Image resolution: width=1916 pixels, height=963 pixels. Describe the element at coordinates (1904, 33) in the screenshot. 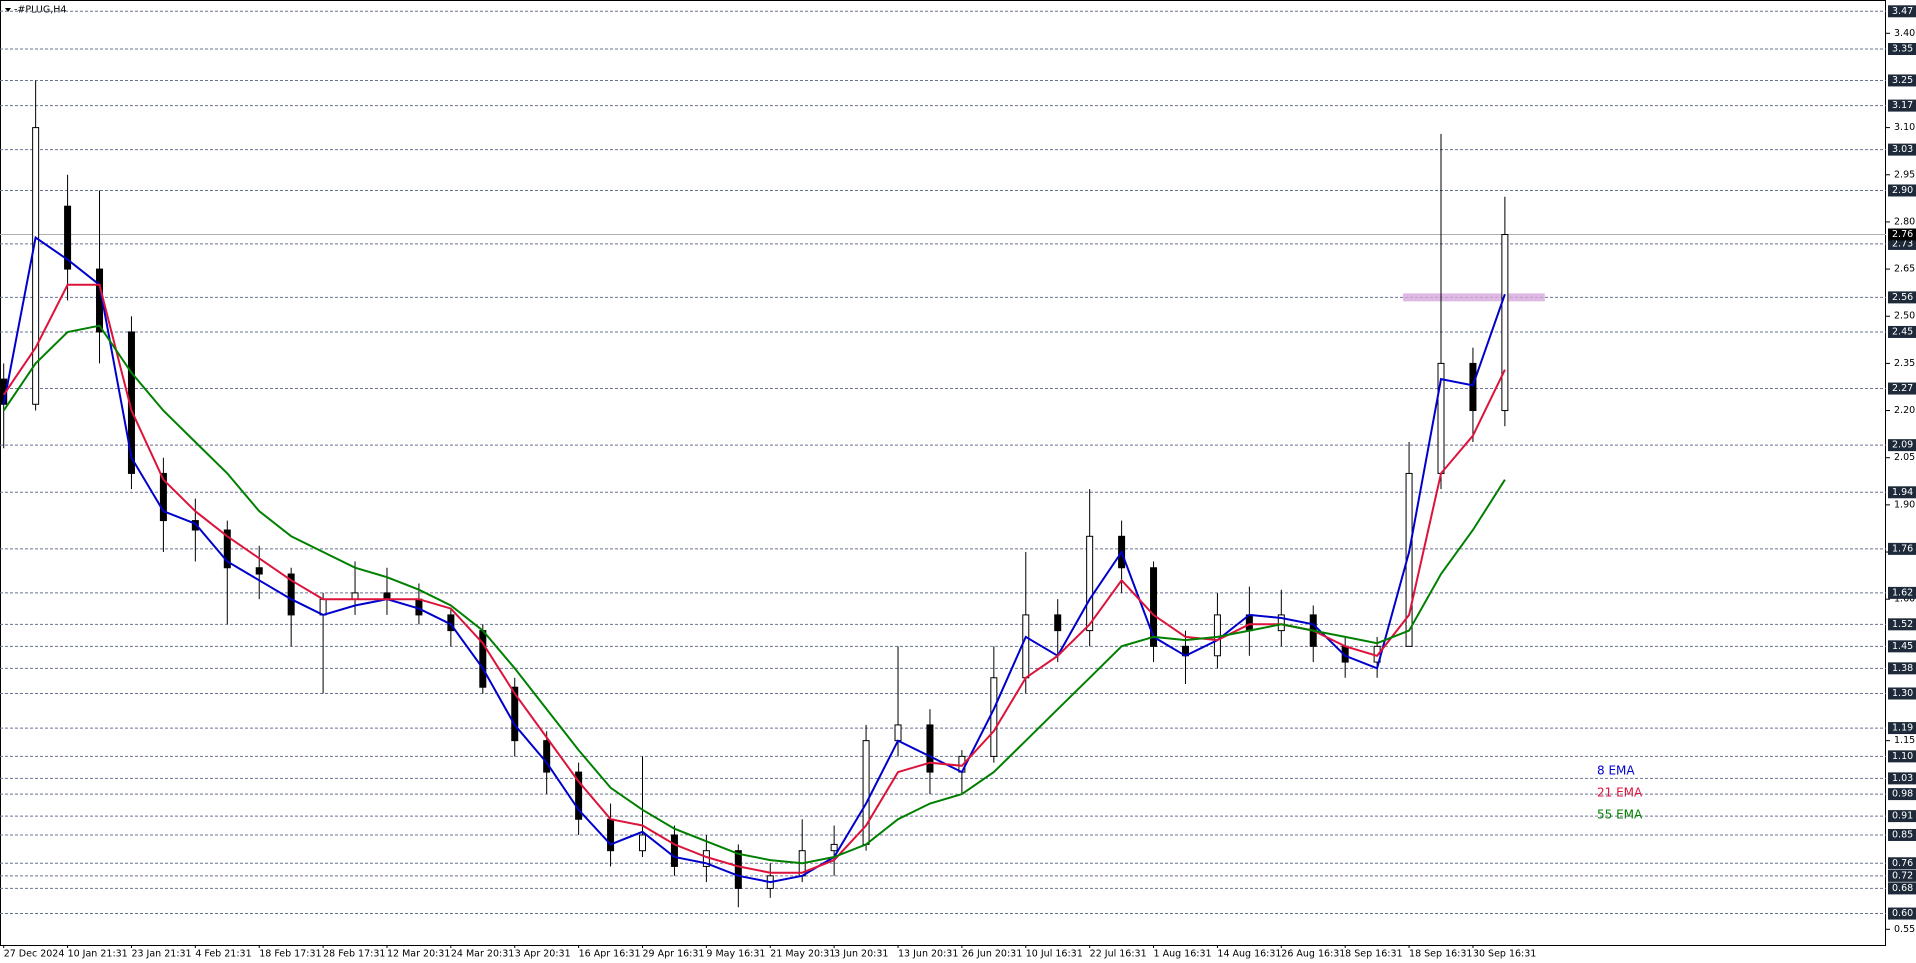

I see `y-tick-label: 3.40` at that location.